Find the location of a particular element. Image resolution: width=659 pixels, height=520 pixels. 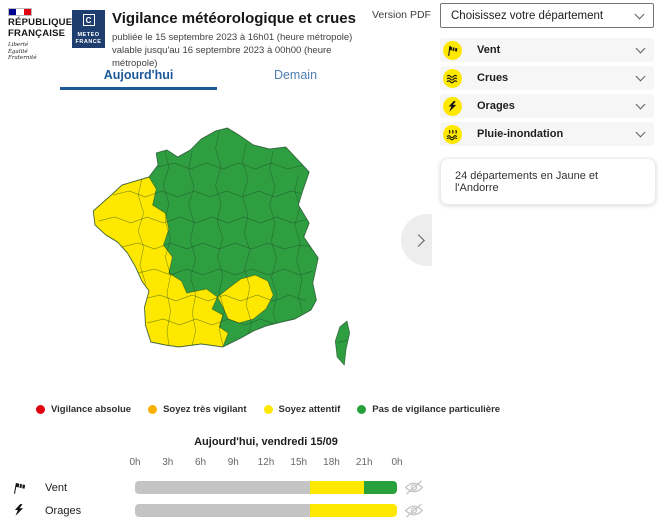

legend-item-vert: Pas de vigilance particulière is located at coordinates (428, 409).